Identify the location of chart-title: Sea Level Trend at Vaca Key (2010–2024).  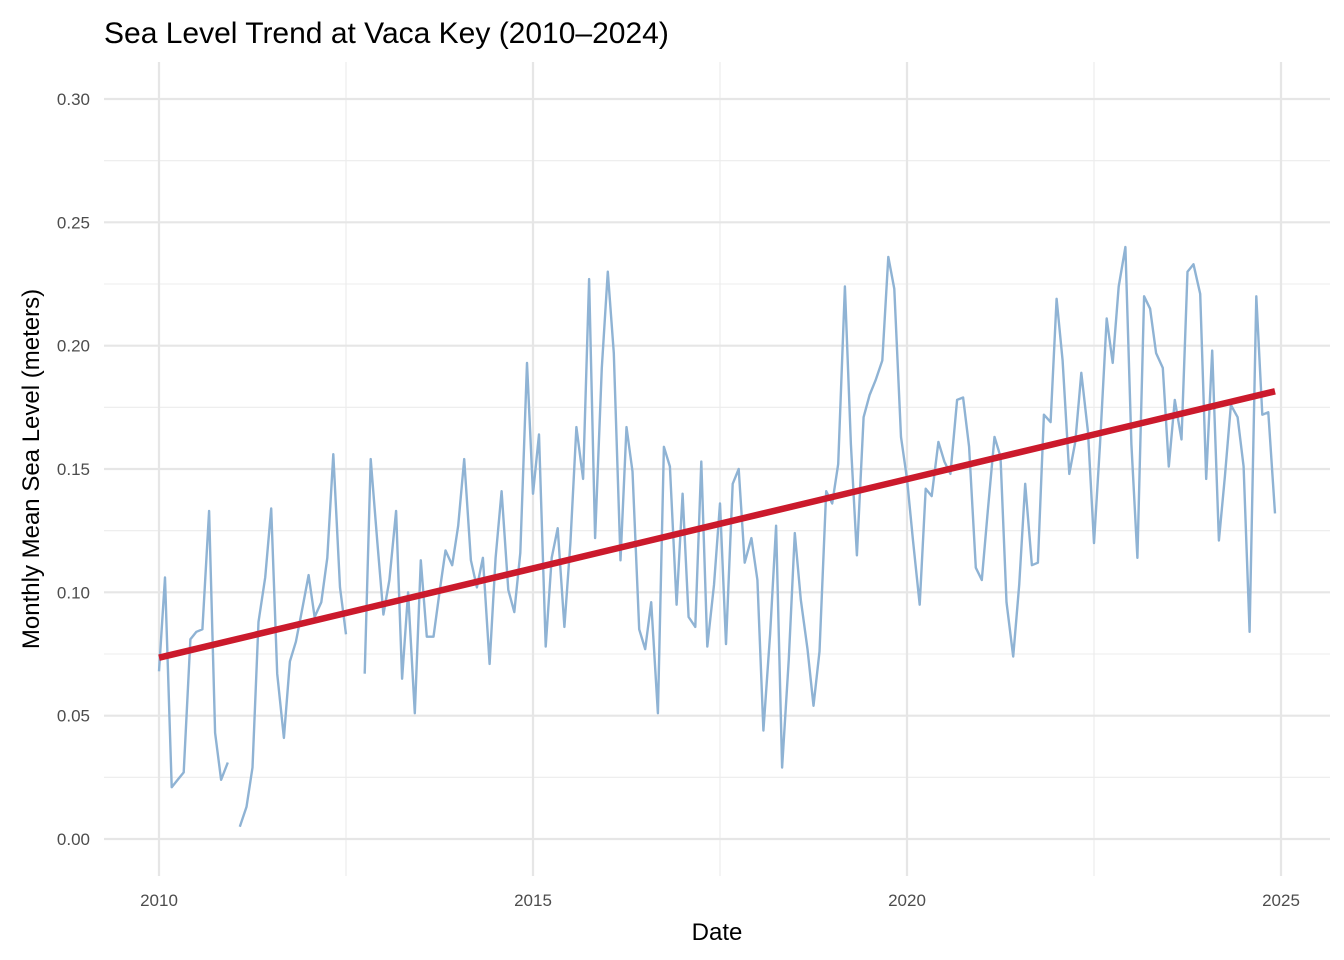
(386, 33).